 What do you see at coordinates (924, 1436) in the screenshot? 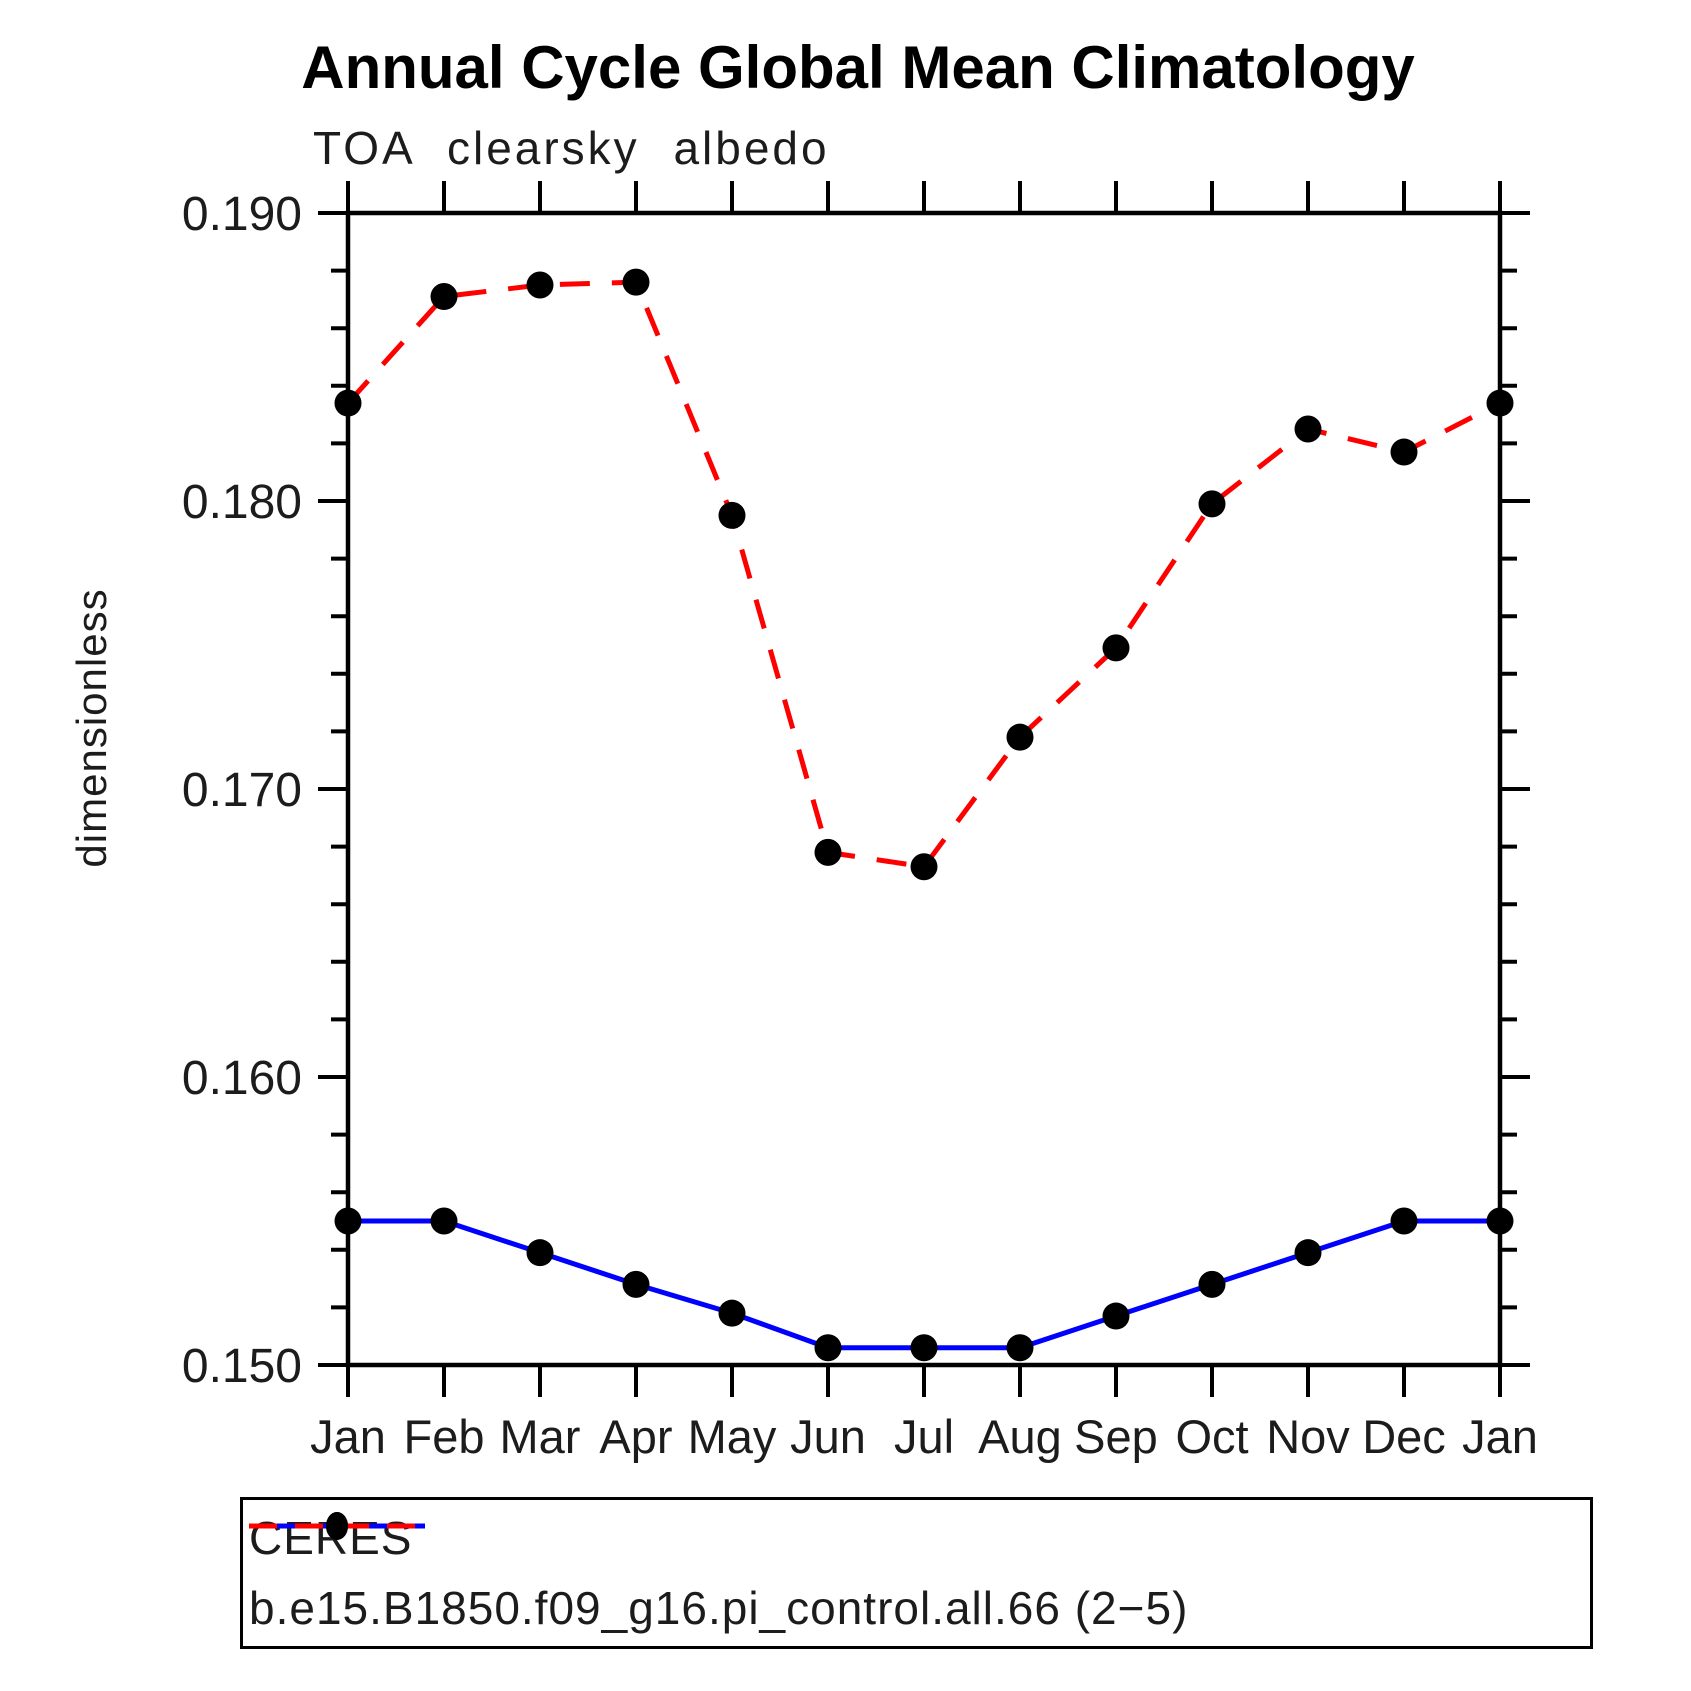
I see `x-tick-label: Jul` at bounding box center [924, 1436].